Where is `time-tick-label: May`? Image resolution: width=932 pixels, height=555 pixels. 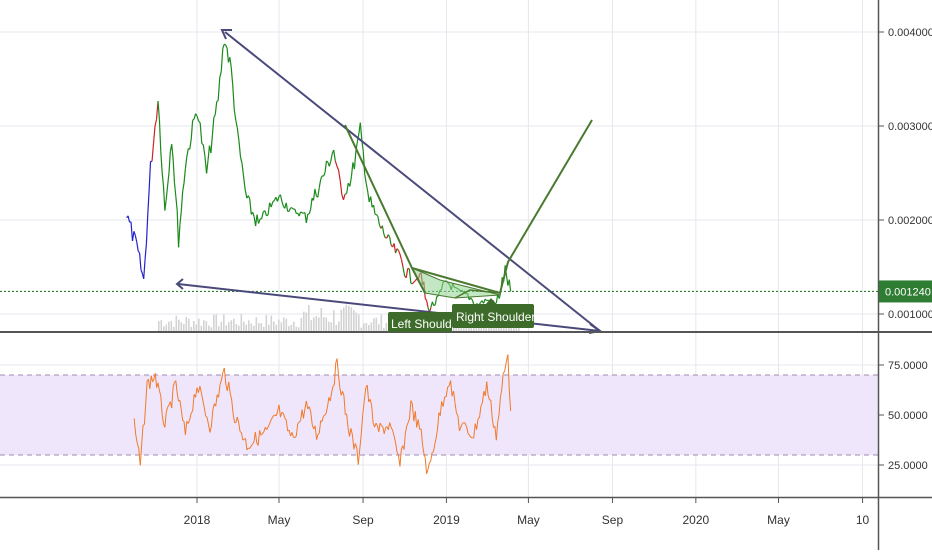
time-tick-label: May is located at coordinates (279, 520).